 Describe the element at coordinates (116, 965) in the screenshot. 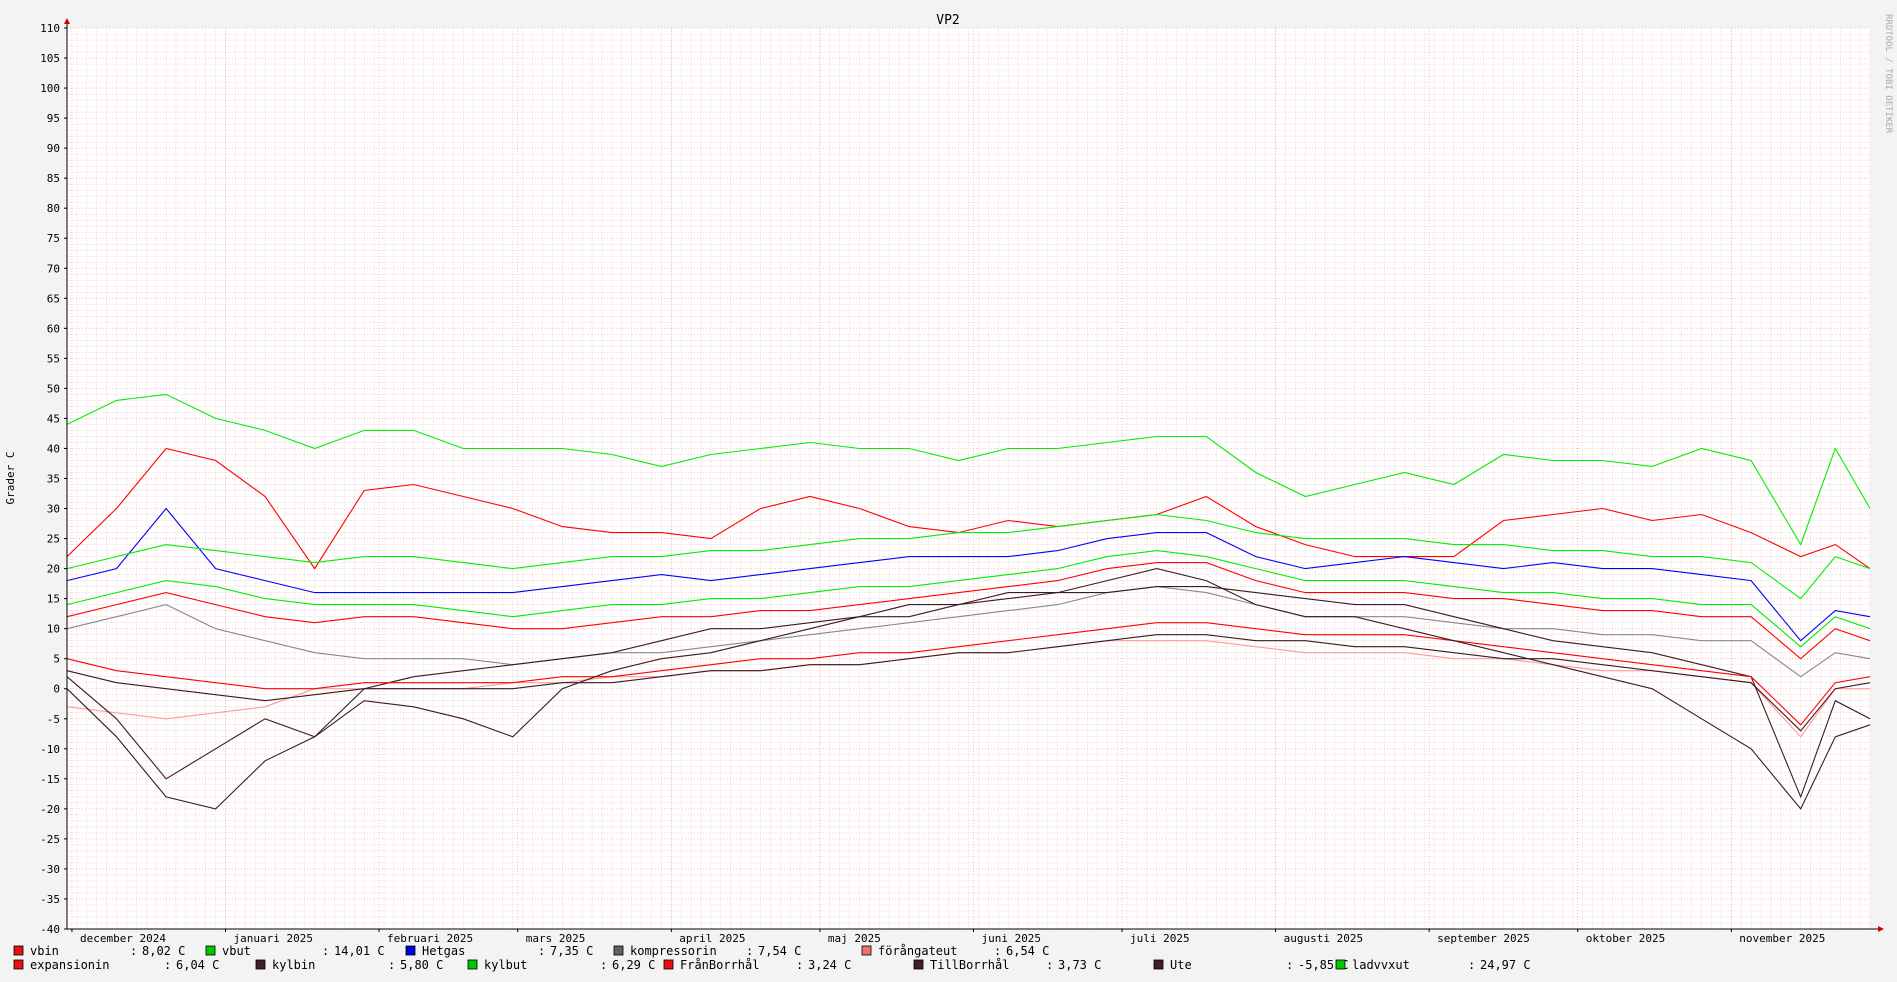

I see `legend-item-expansionin: expansionin:6,04 C` at that location.